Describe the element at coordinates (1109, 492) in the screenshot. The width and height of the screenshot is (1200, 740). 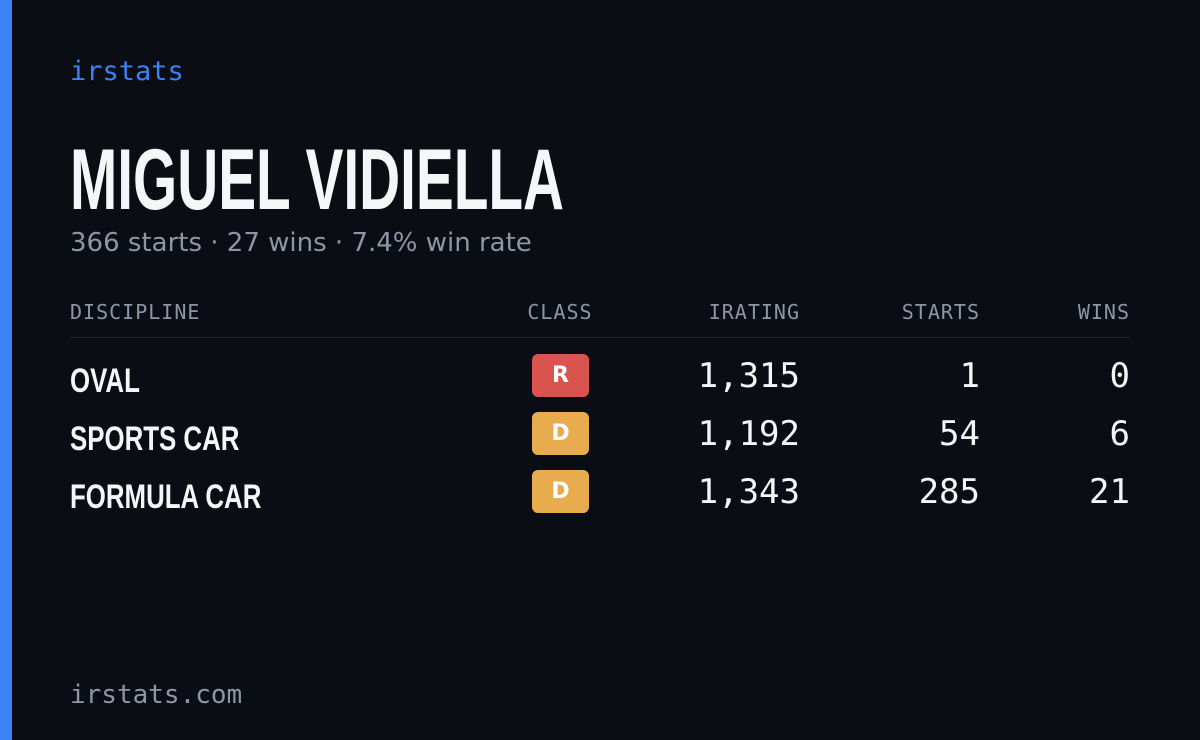
I see `wins: 21` at that location.